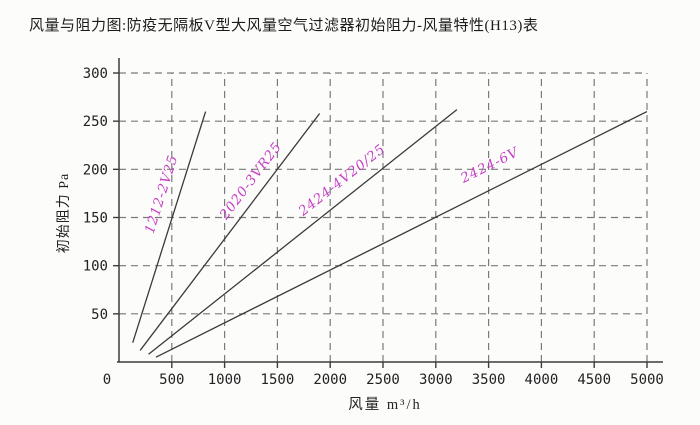 The image size is (700, 425). What do you see at coordinates (342, 180) in the screenshot?
I see `series-label-2424-4V20/25: 2424-4V20/25` at bounding box center [342, 180].